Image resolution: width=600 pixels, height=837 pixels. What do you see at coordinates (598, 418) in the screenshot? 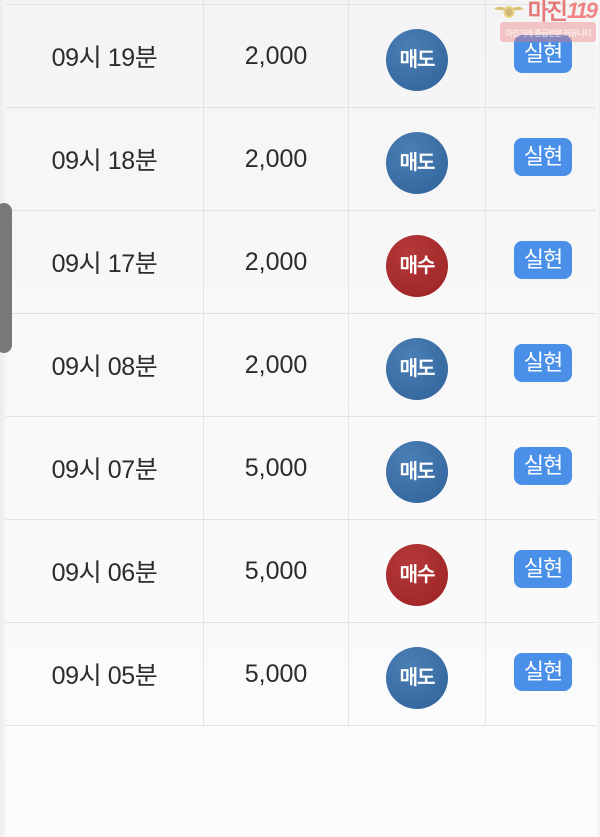
I see `right-edge-band` at bounding box center [598, 418].